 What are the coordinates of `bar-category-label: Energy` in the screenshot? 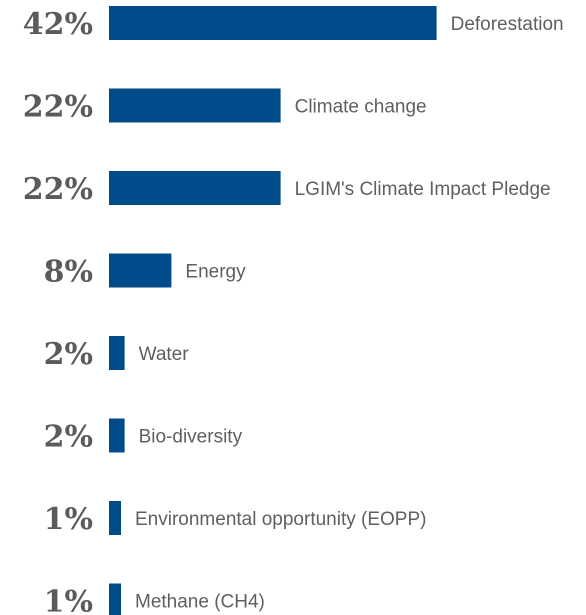 It's located at (215, 272).